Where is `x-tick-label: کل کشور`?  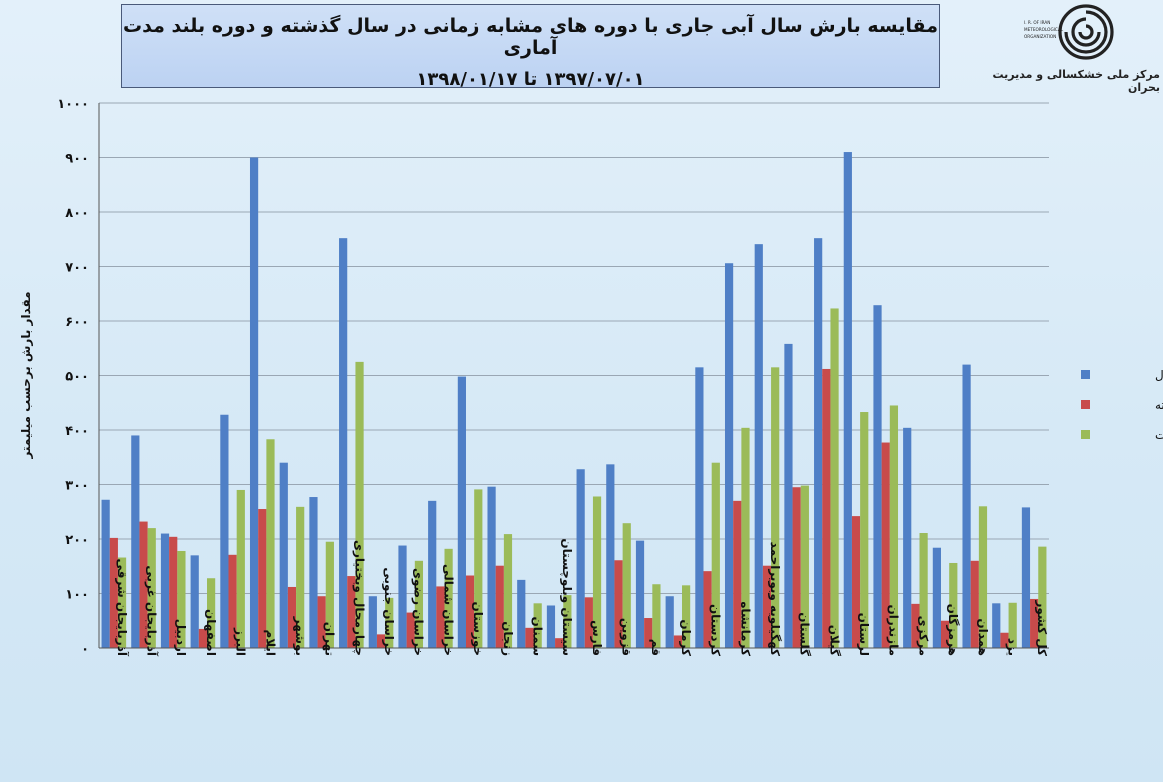 x-tick-label: کل کشور is located at coordinates (1041, 628).